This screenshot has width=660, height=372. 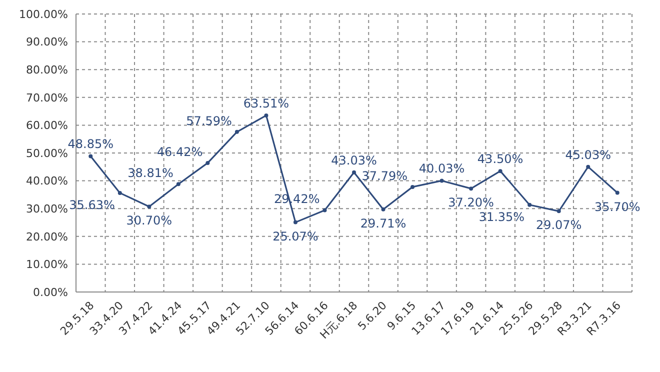 What do you see at coordinates (295, 236) in the screenshot?
I see `data-label: 25.07%` at bounding box center [295, 236].